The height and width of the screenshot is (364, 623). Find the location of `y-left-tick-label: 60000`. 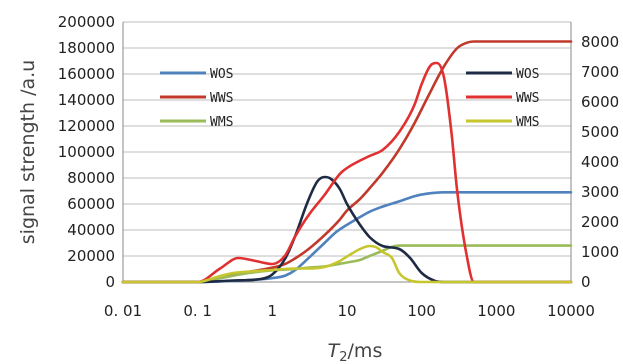

y-left-tick-label: 60000 is located at coordinates (91, 204).